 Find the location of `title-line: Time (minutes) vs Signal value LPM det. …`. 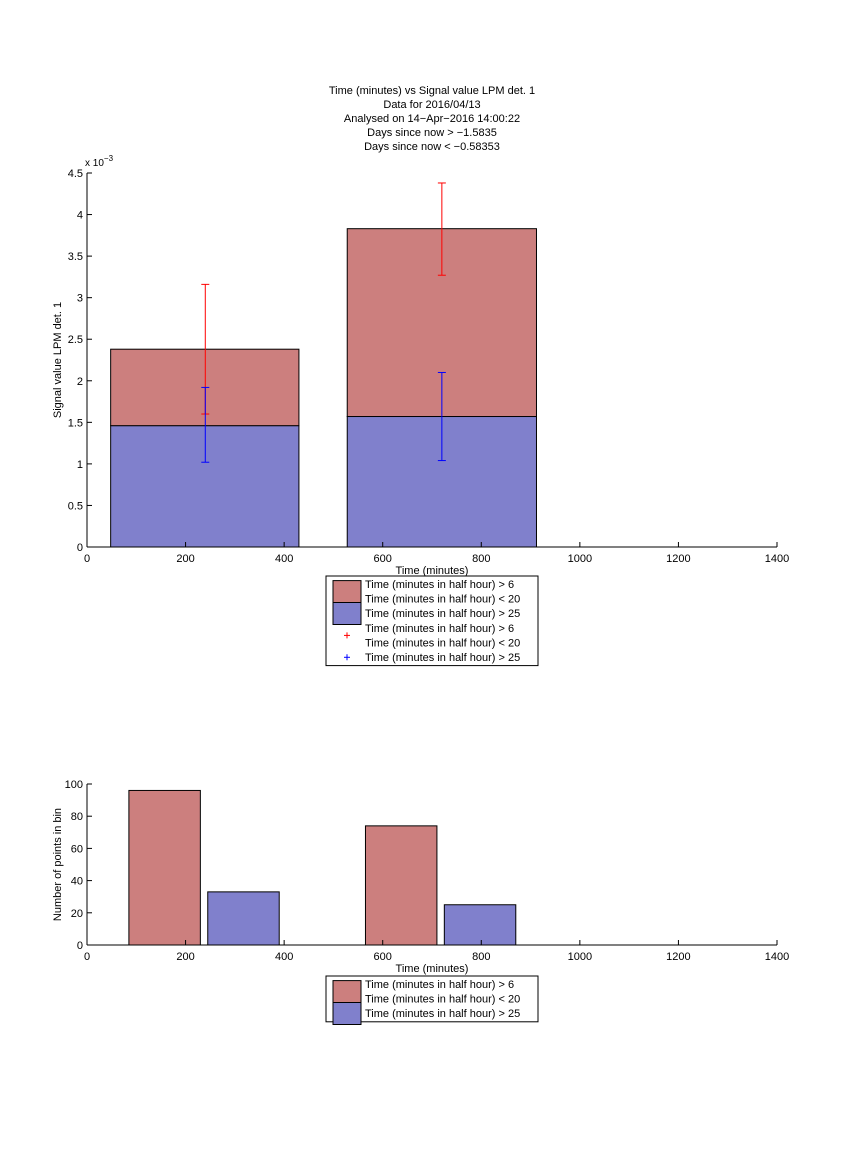

title-line: Time (minutes) vs Signal value LPM det. … is located at coordinates (432, 91).